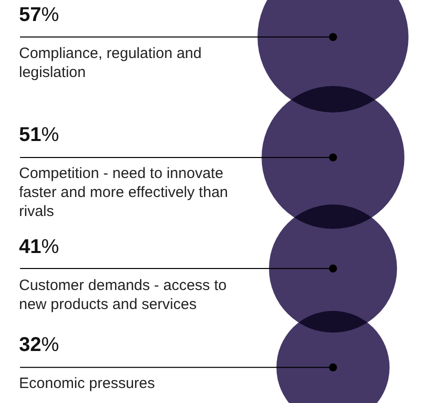 The image size is (442, 403). Describe the element at coordinates (39, 345) in the screenshot. I see `data-label: 32%` at that location.